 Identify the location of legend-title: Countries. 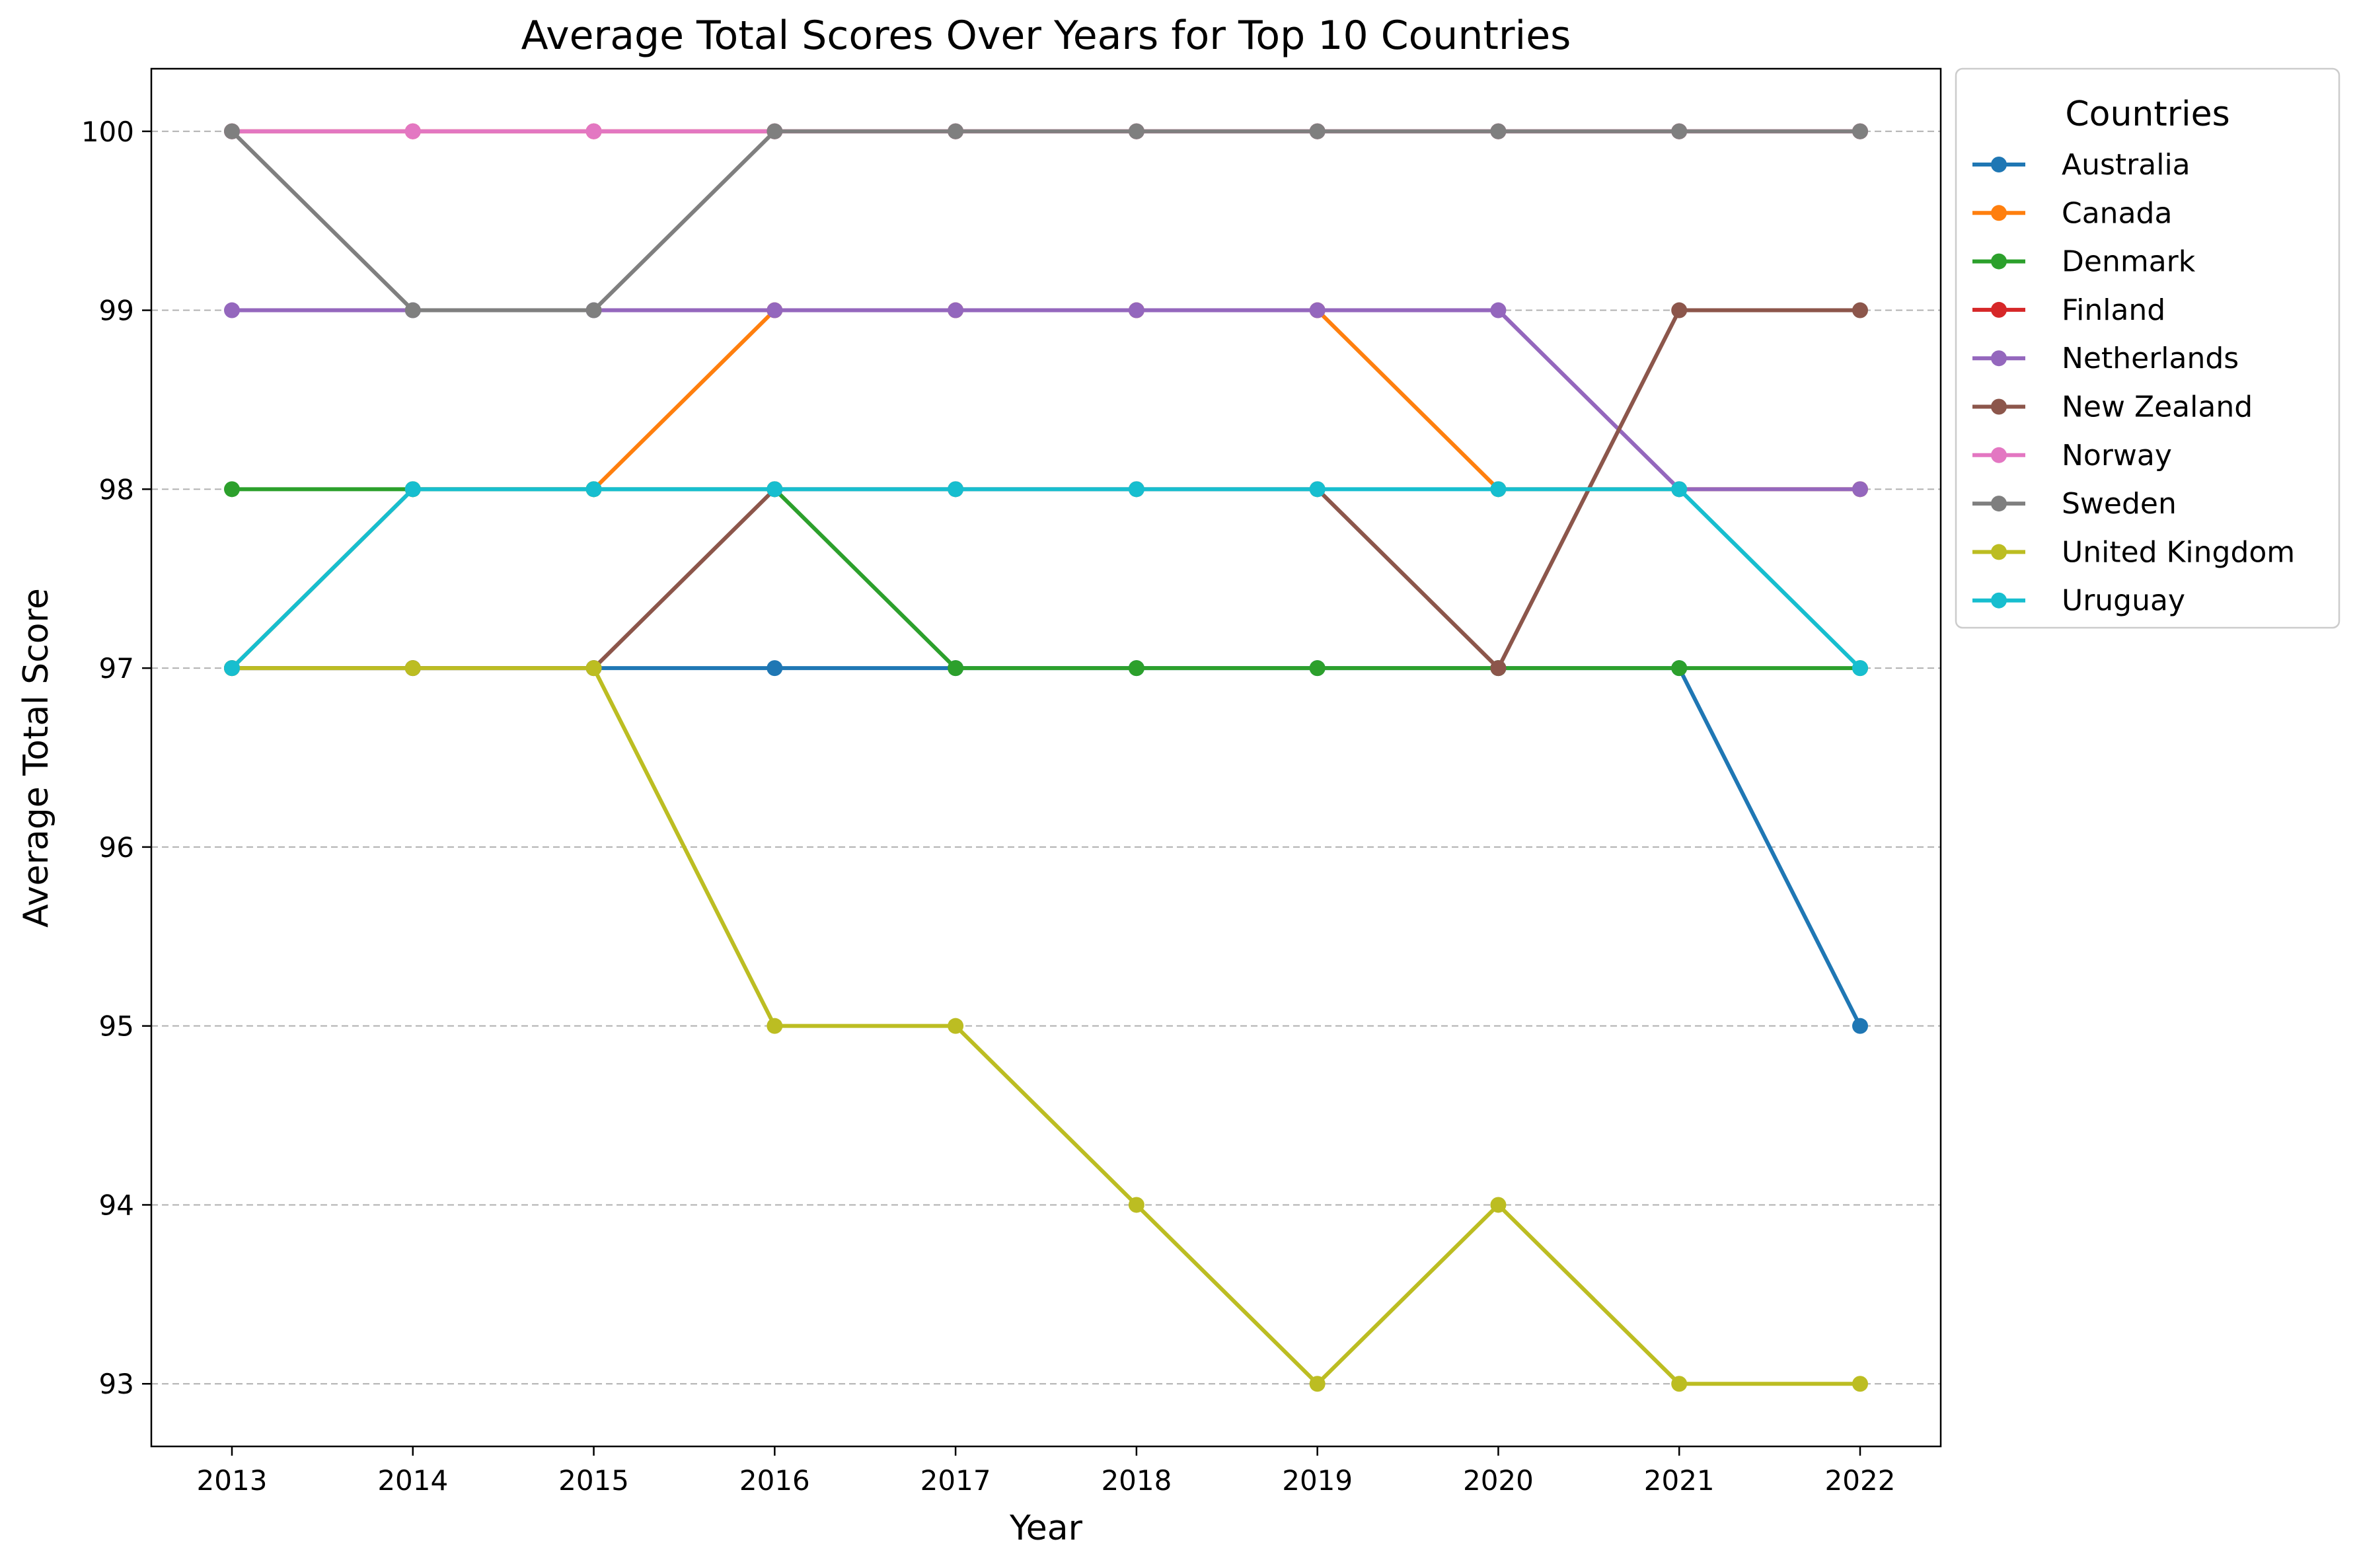
(2147, 114).